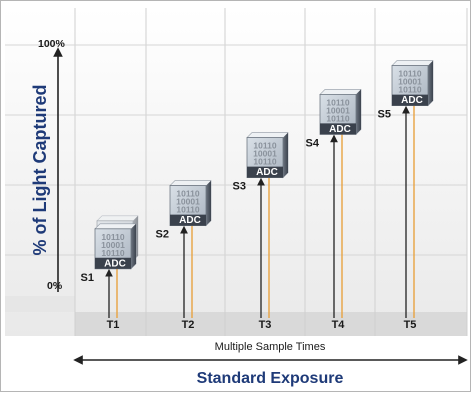 The height and width of the screenshot is (397, 471). What do you see at coordinates (270, 378) in the screenshot?
I see `x-main-label: Standard Exposure` at bounding box center [270, 378].